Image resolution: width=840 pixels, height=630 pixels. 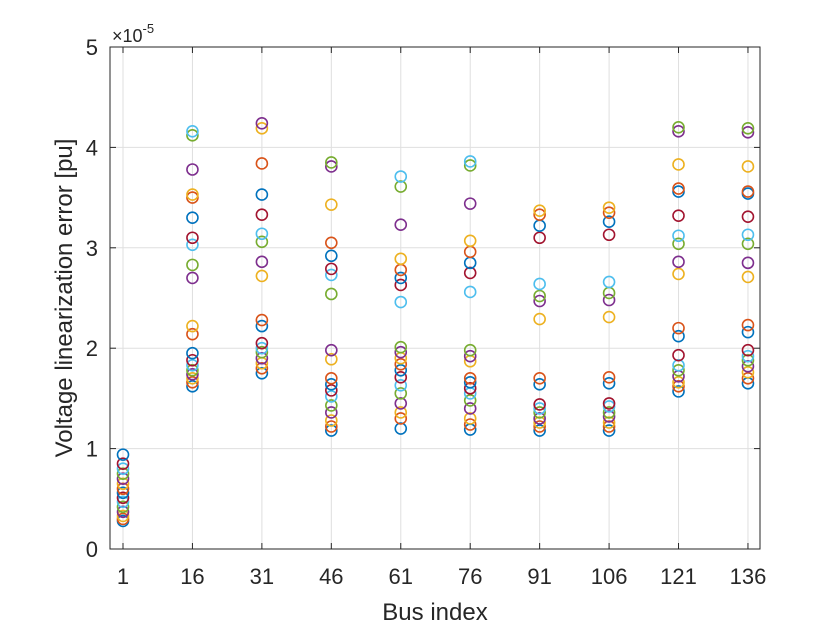 I want to click on y-tick-label: 1, so click(x=92, y=449).